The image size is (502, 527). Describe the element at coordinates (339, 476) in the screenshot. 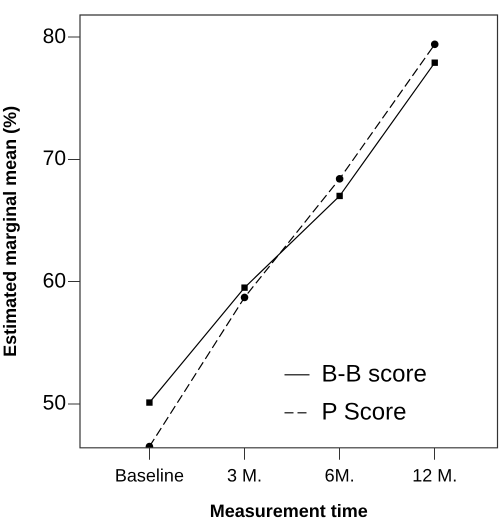

I see `x-tick-label: 6M.` at that location.